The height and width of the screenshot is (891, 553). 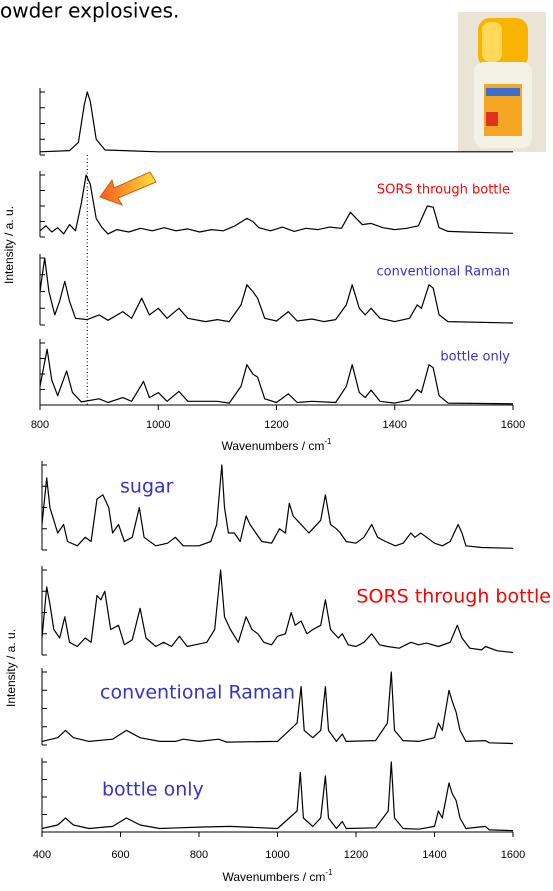 I want to click on x-tick-label: 400, so click(x=42, y=855).